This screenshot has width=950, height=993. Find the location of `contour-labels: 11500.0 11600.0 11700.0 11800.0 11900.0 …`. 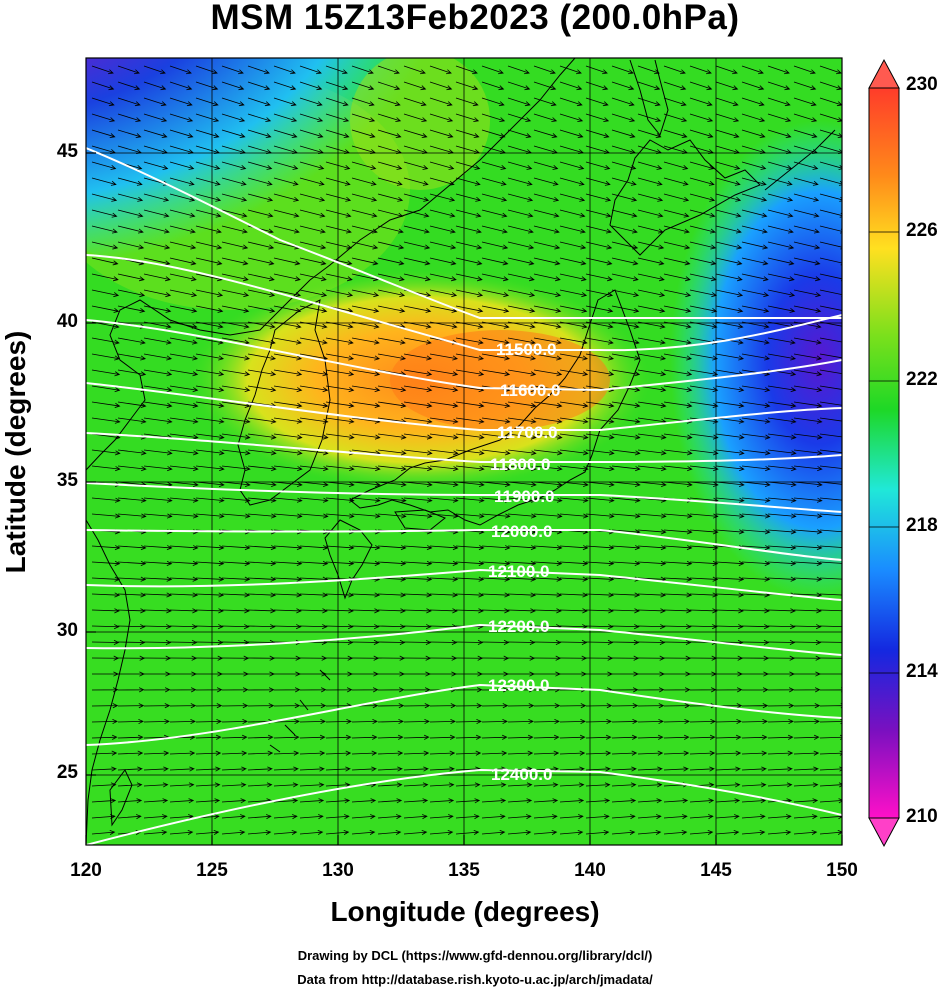

contour-labels: 11500.0 11600.0 11700.0 11800.0 11900.0 … is located at coordinates (524, 562).